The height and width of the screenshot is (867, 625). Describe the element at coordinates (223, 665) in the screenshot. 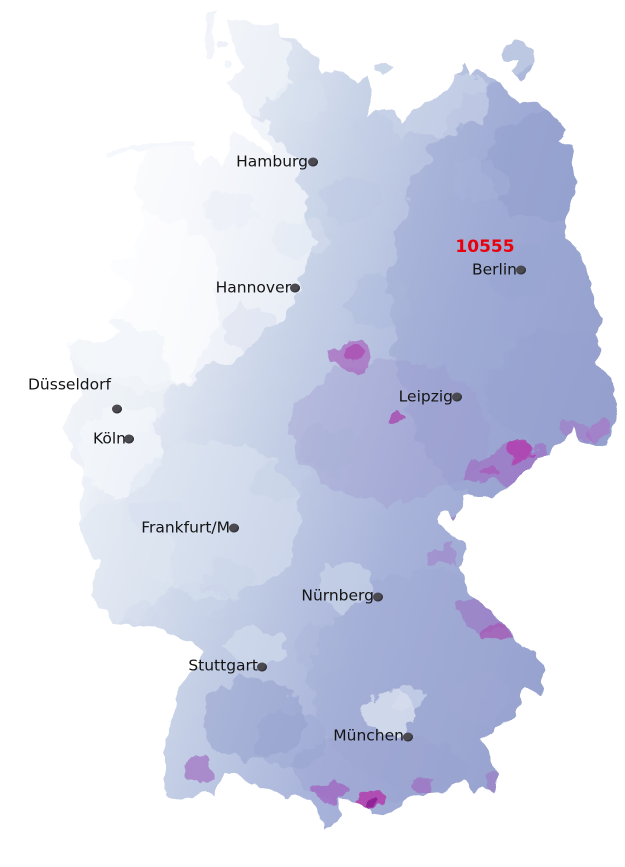

I see `city-label-stuttgart: Stuttgart` at that location.